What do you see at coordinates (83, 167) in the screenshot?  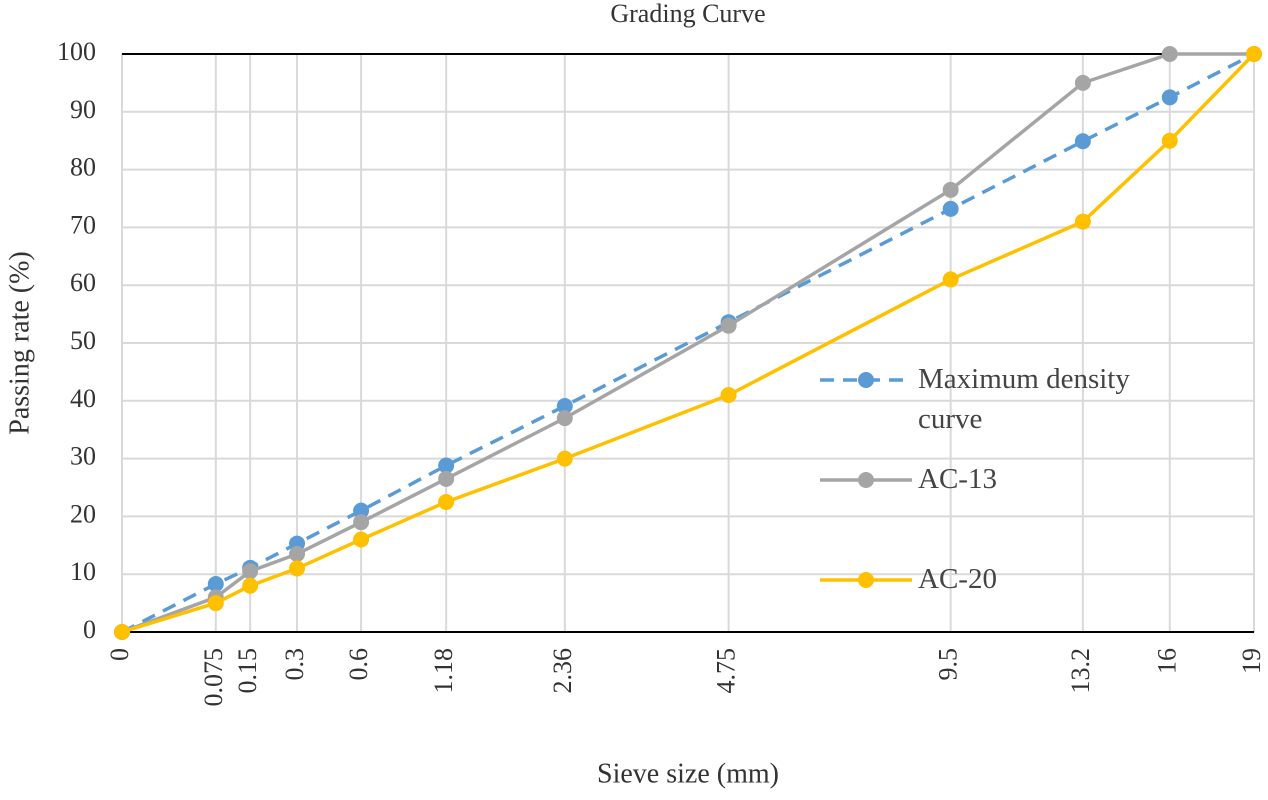 I see `y-tick-label: 80` at bounding box center [83, 167].